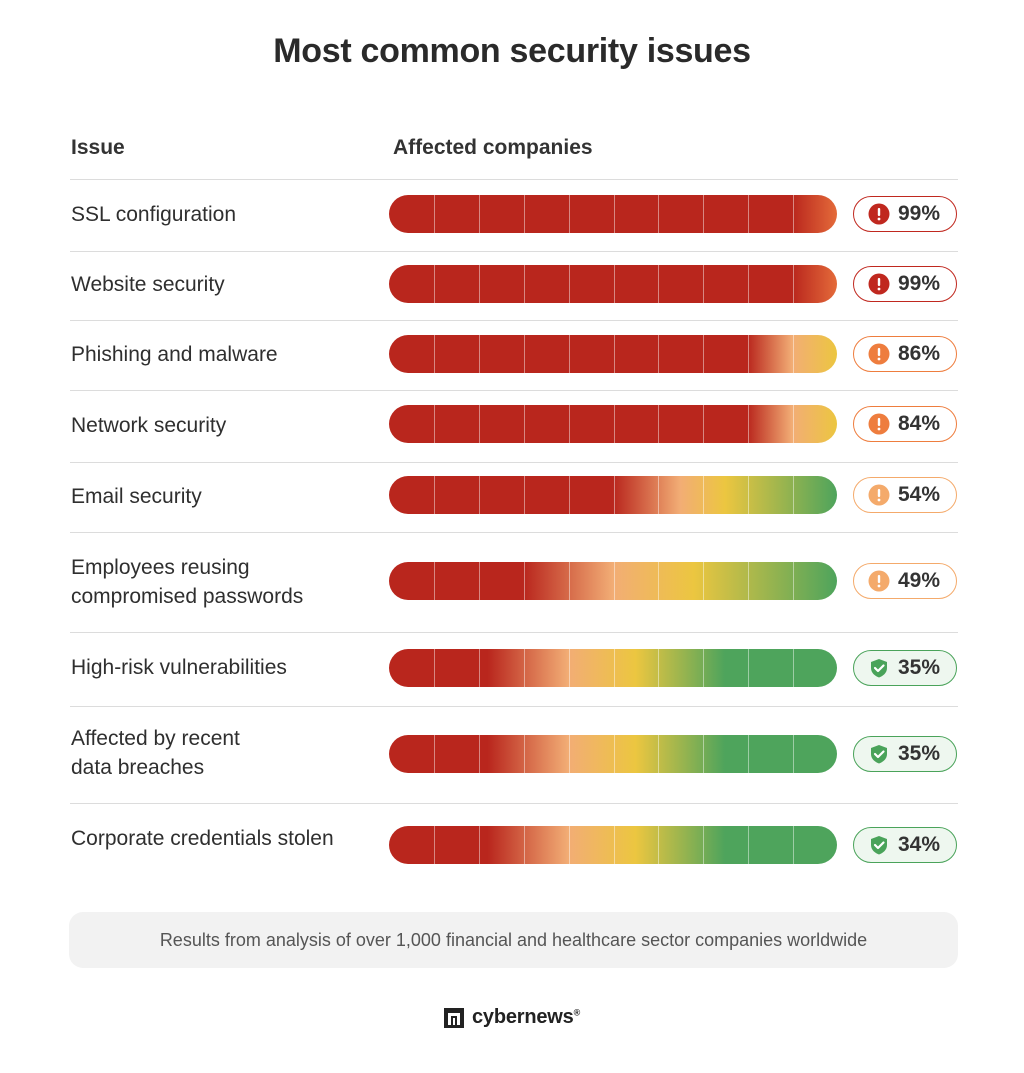 Image resolution: width=1024 pixels, height=1073 pixels. I want to click on value-badge: 34%, so click(905, 845).